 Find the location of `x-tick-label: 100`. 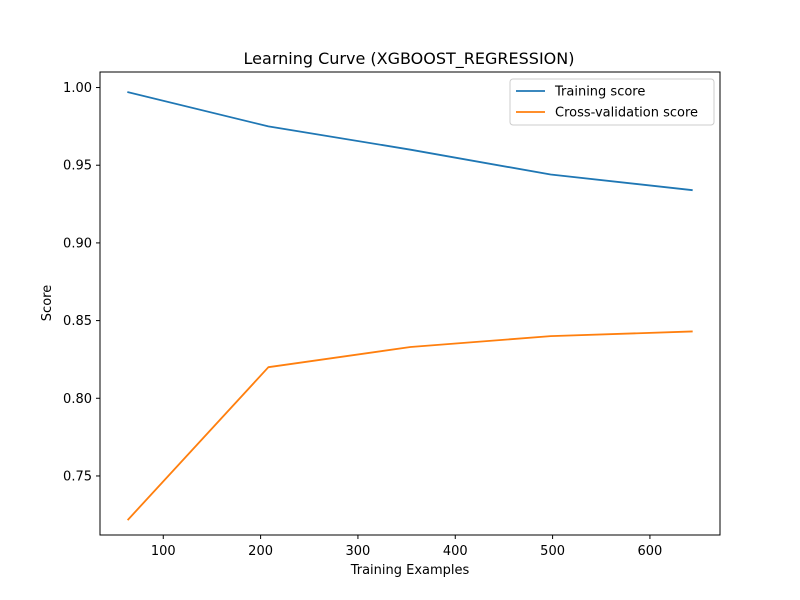

x-tick-label: 100 is located at coordinates (163, 551).